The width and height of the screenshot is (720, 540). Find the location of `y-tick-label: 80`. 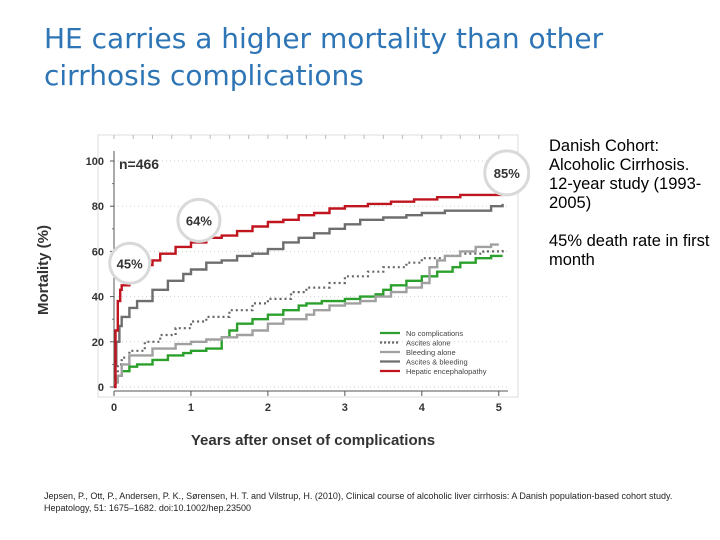

y-tick-label: 80 is located at coordinates (98, 207).